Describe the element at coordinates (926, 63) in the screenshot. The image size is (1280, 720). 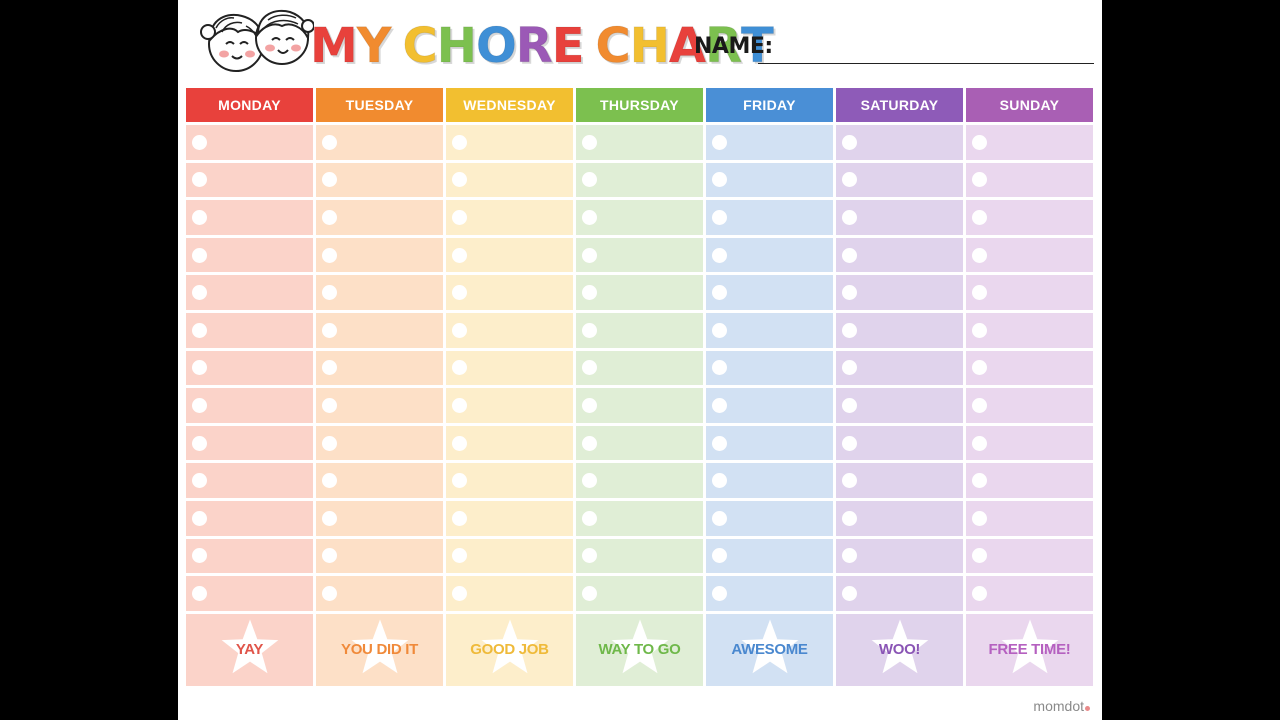
I see `name-input-line` at that location.